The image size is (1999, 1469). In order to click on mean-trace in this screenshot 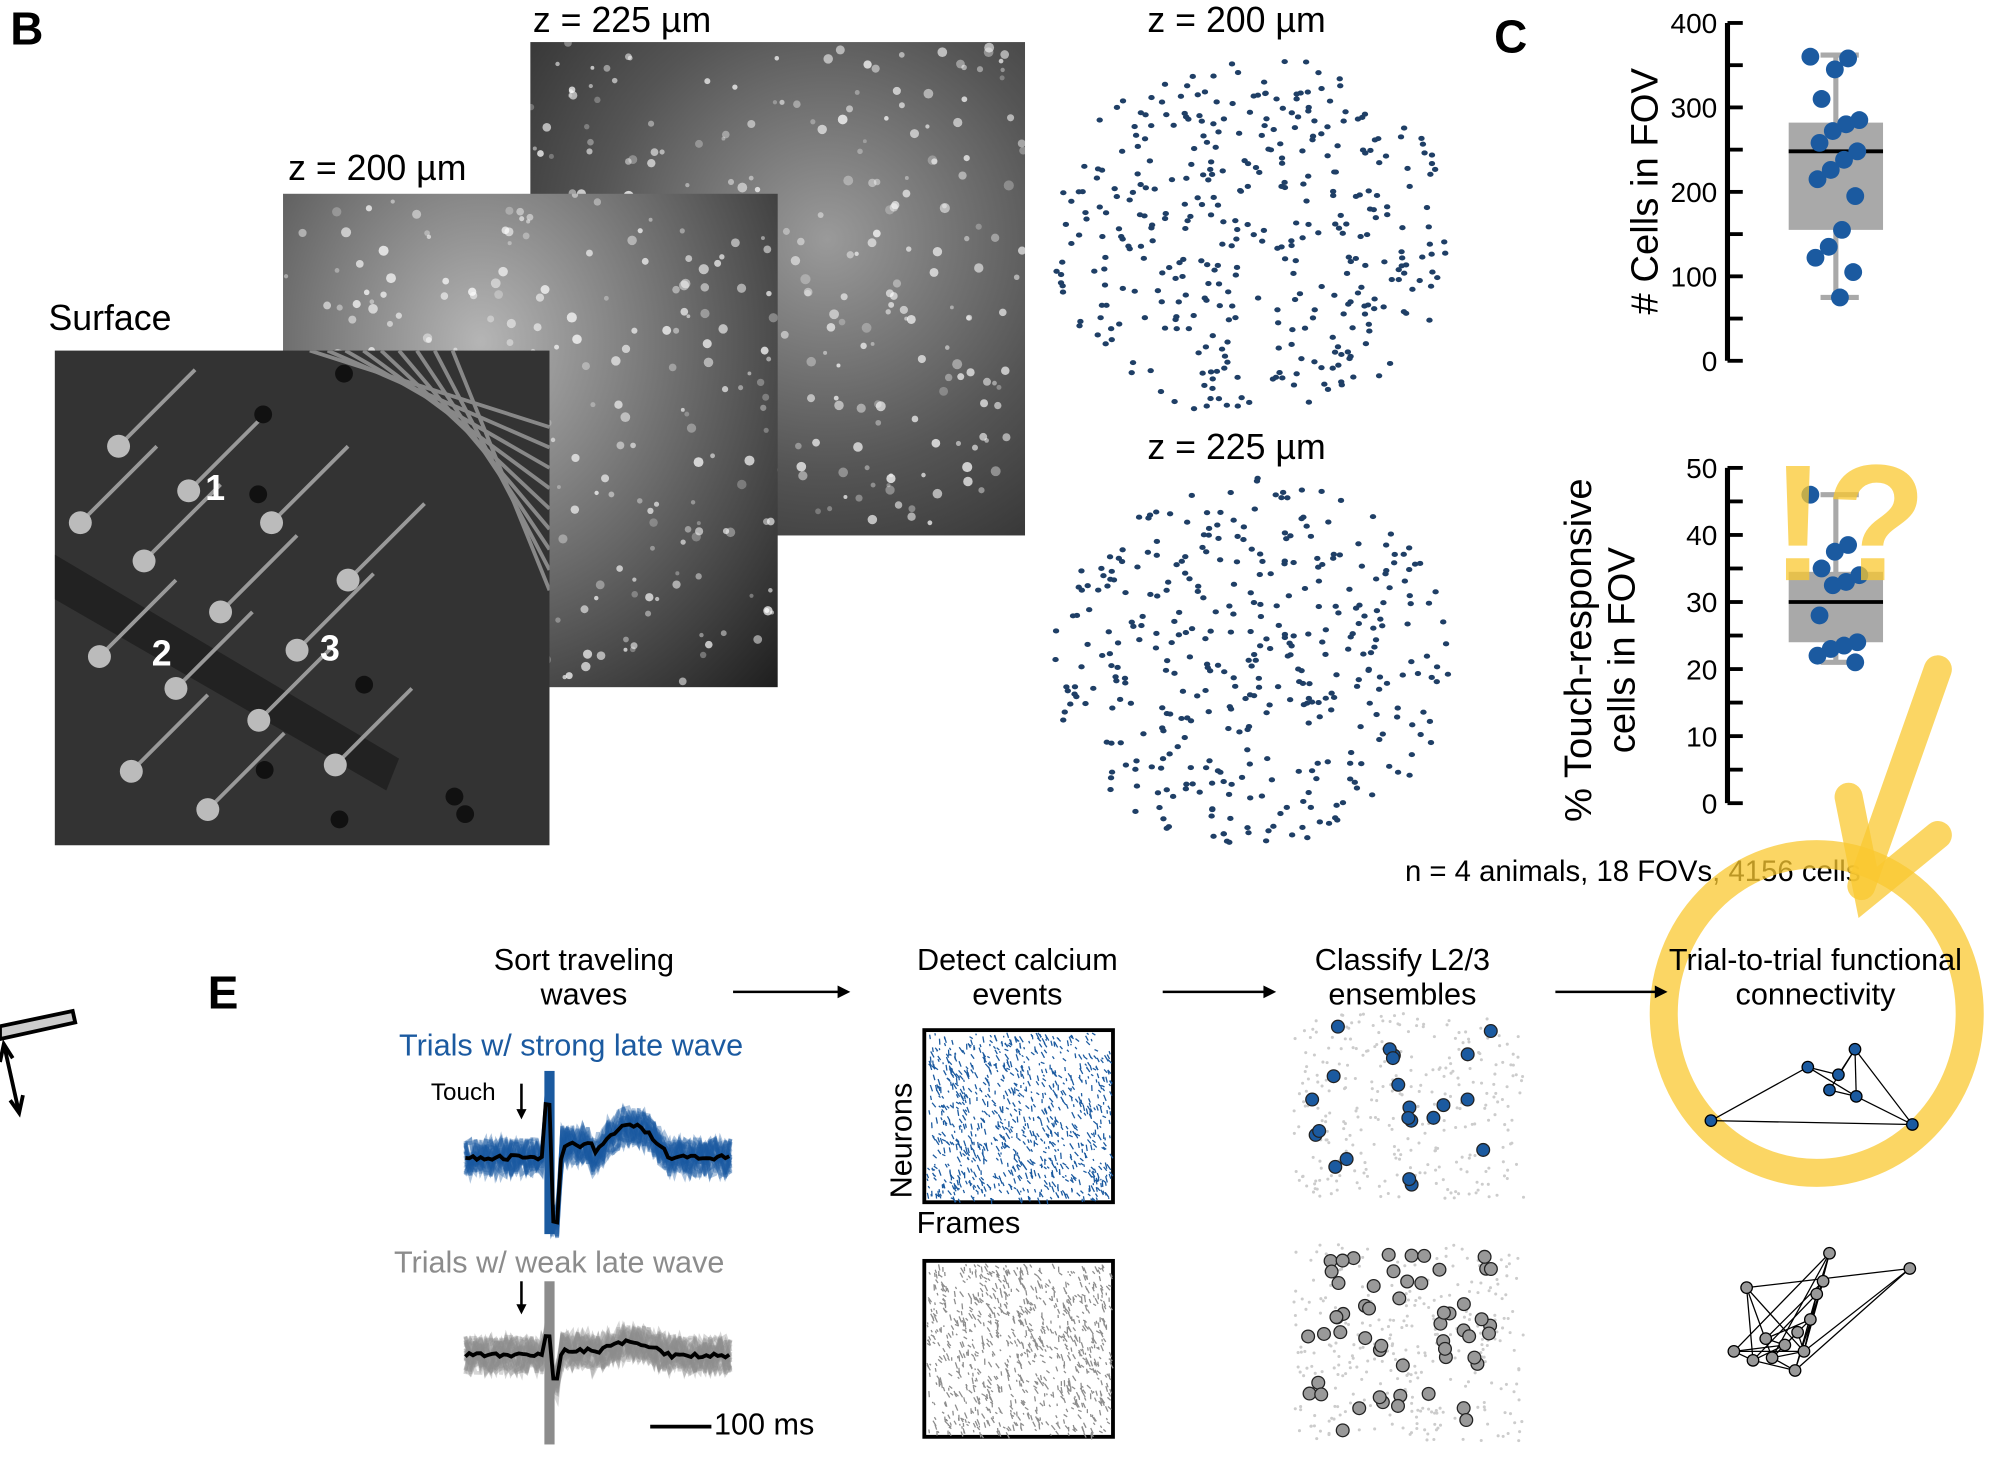, I will do `click(597, 1357)`.